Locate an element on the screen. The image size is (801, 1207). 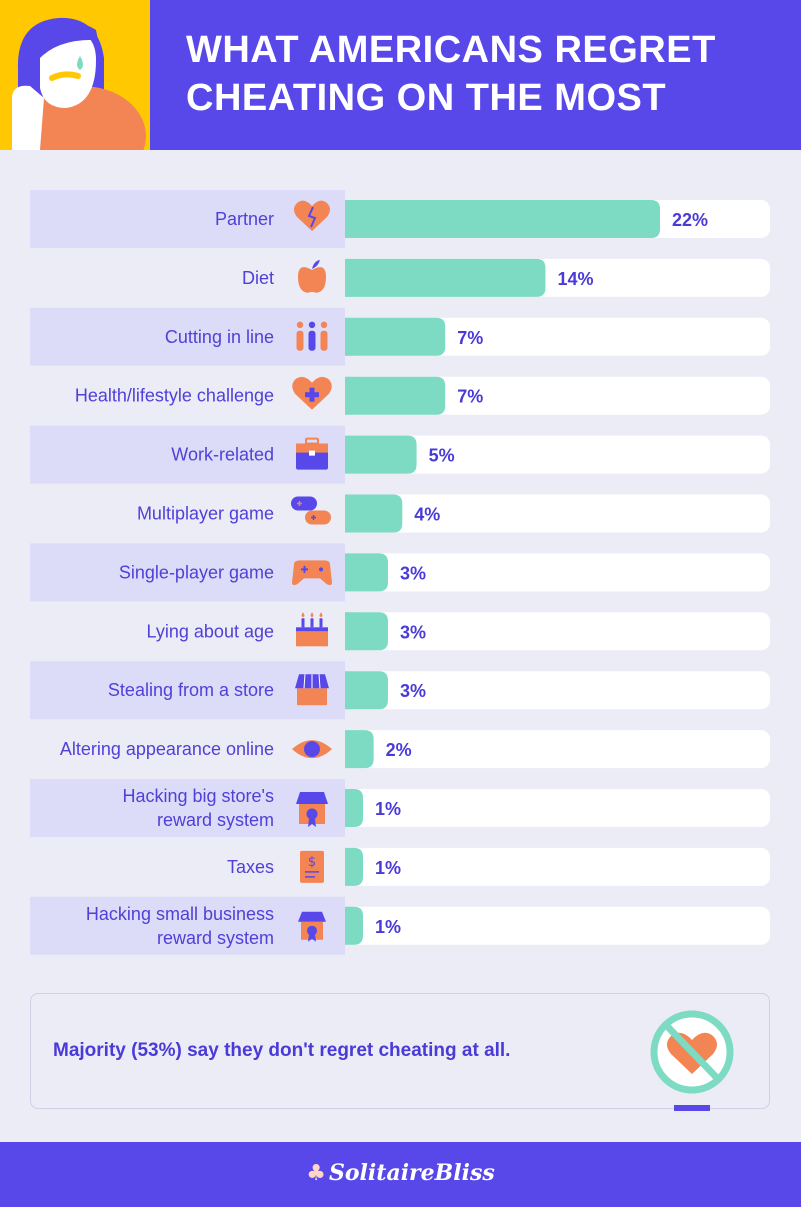
controller-icon is located at coordinates (312, 573).